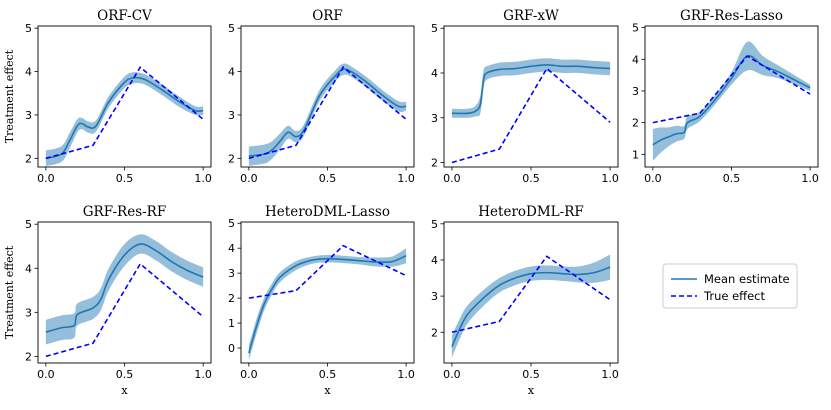 This screenshot has width=831, height=410. I want to click on panel-orf: ORF 2 3 4 5 0.0 0.5 1.0, so click(321, 96).